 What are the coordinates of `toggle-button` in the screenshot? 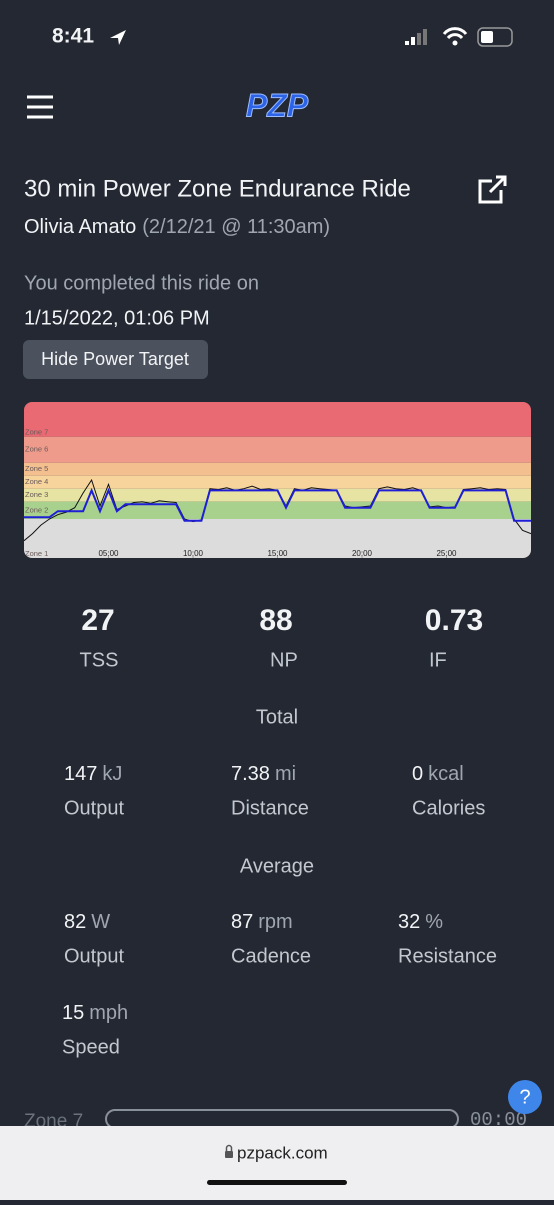 It's located at (115, 359).